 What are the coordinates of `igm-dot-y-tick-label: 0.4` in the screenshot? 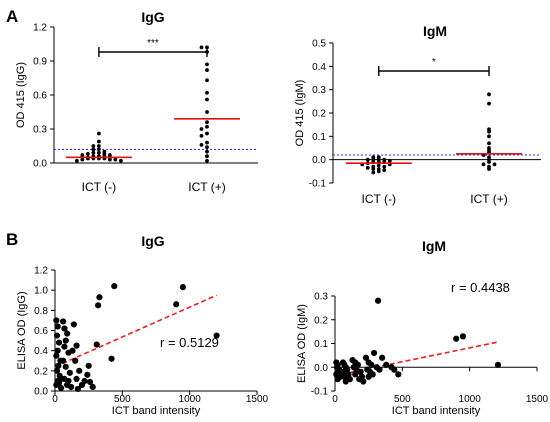 It's located at (319, 67).